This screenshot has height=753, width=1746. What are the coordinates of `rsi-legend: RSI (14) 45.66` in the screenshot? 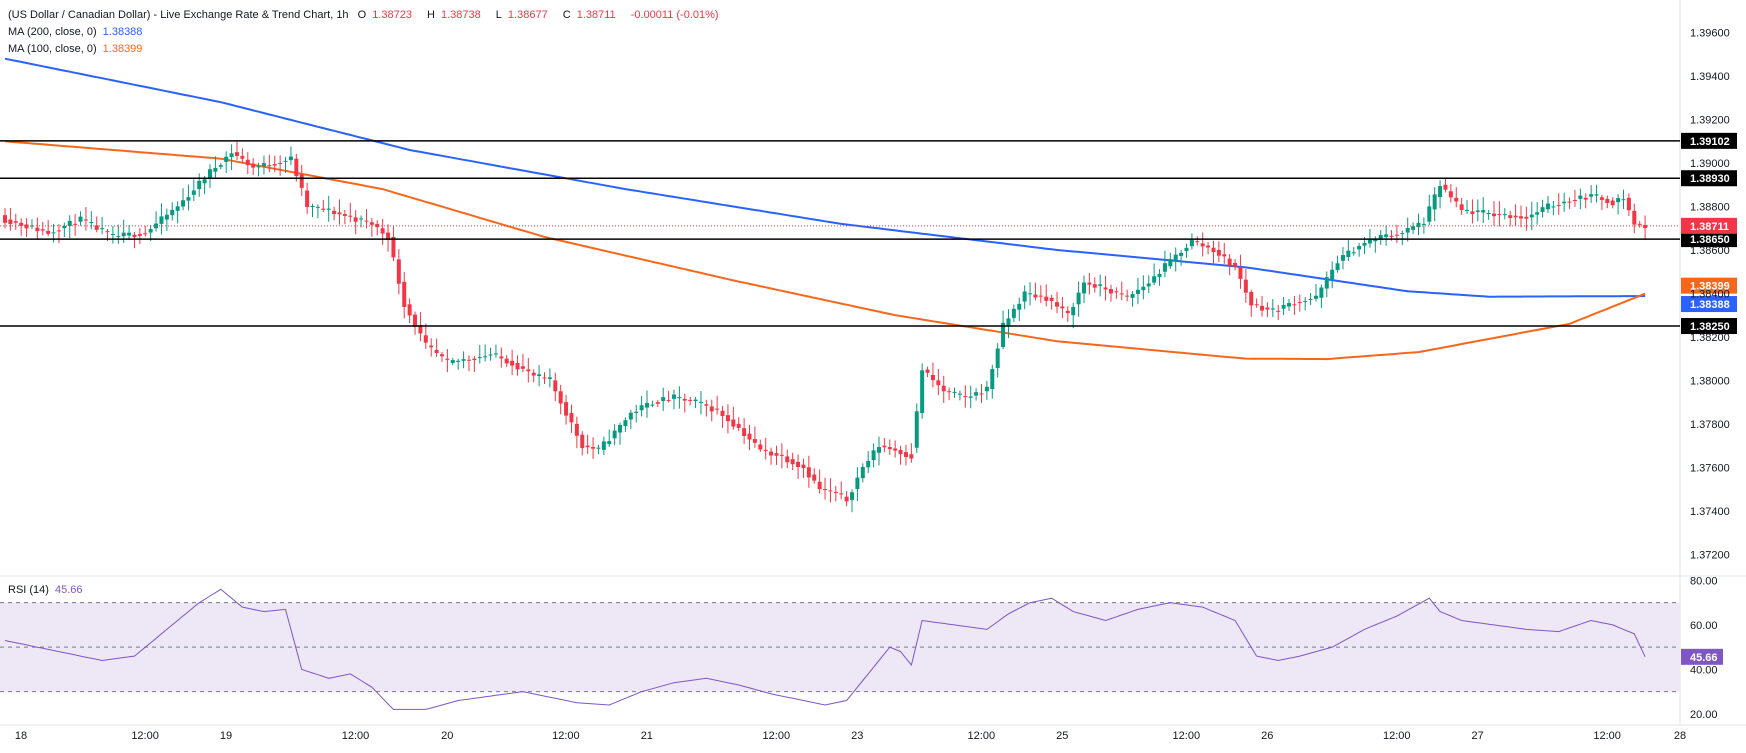 It's located at (48, 590).